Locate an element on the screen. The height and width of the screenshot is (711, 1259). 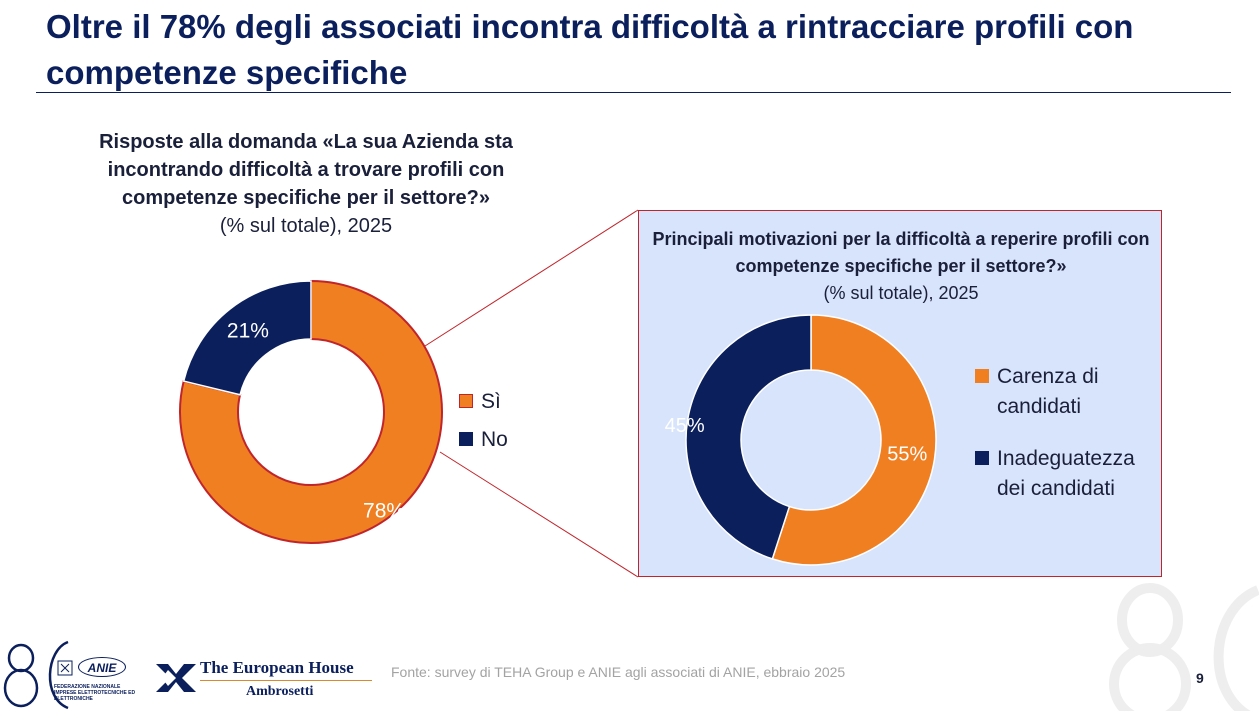
legend-entry: No is located at coordinates (483, 440).